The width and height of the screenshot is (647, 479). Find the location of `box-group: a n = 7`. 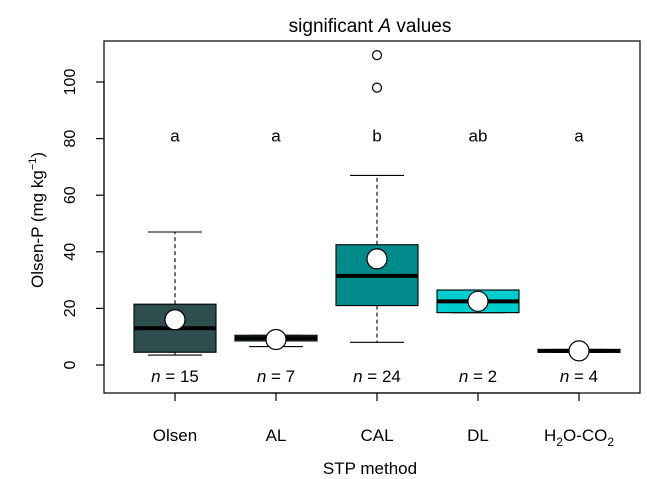

box-group: a n = 7 is located at coordinates (276, 256).